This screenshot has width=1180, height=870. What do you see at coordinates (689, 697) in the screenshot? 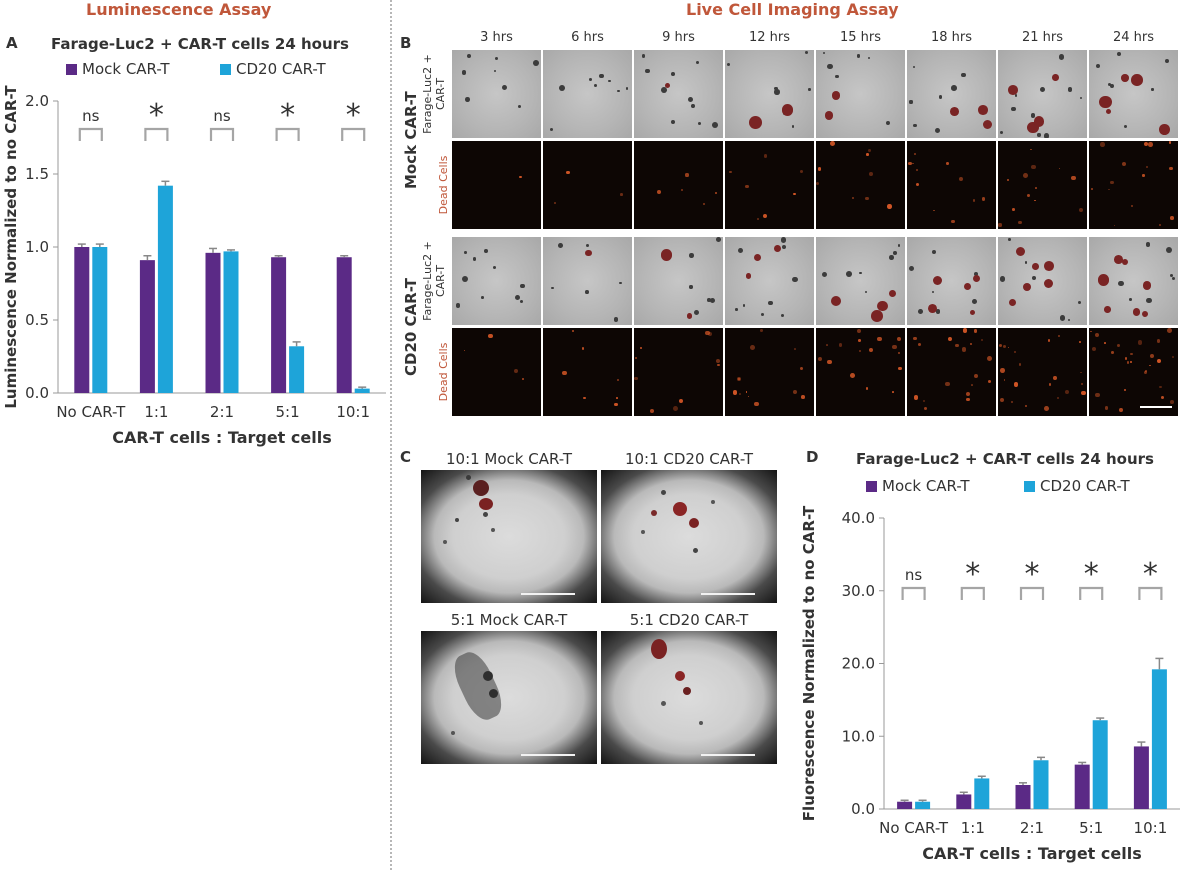
I see `micrograph-5-1-cd20` at bounding box center [689, 697].